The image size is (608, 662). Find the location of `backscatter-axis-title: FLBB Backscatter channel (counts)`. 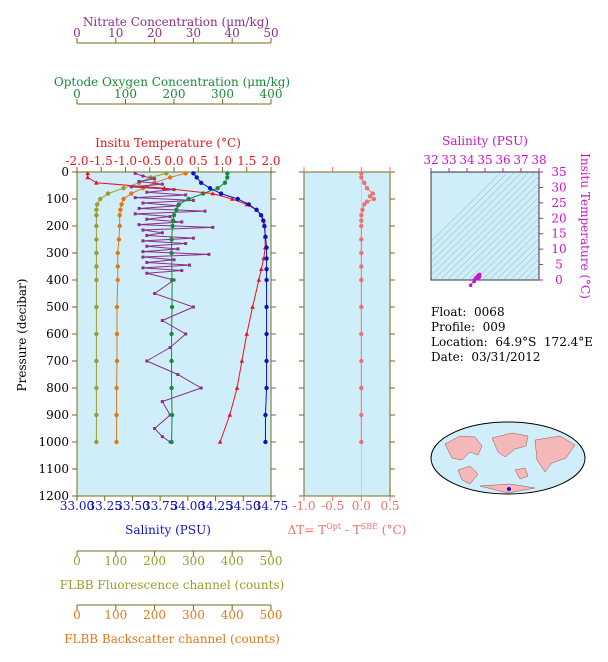

backscatter-axis-title: FLBB Backscatter channel (counts) is located at coordinates (172, 639).